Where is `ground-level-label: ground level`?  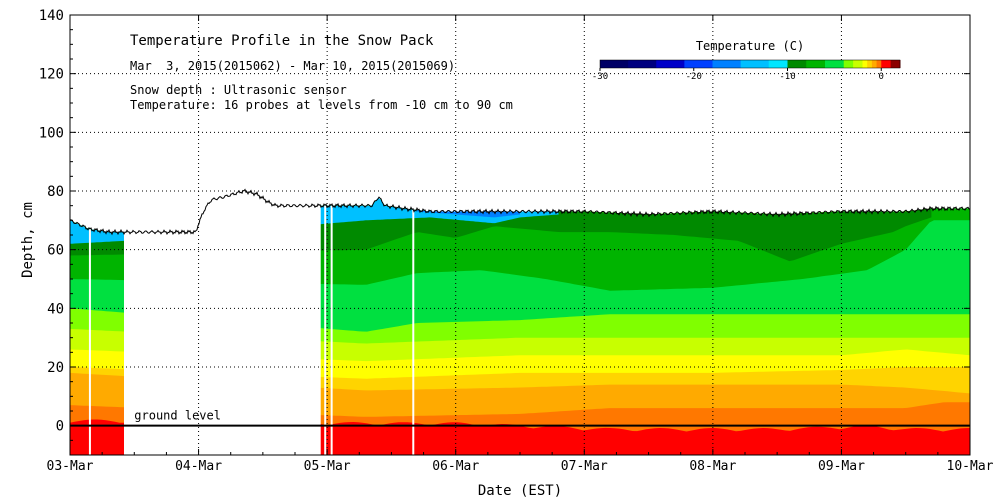
ground-level-label: ground level is located at coordinates (177, 416).